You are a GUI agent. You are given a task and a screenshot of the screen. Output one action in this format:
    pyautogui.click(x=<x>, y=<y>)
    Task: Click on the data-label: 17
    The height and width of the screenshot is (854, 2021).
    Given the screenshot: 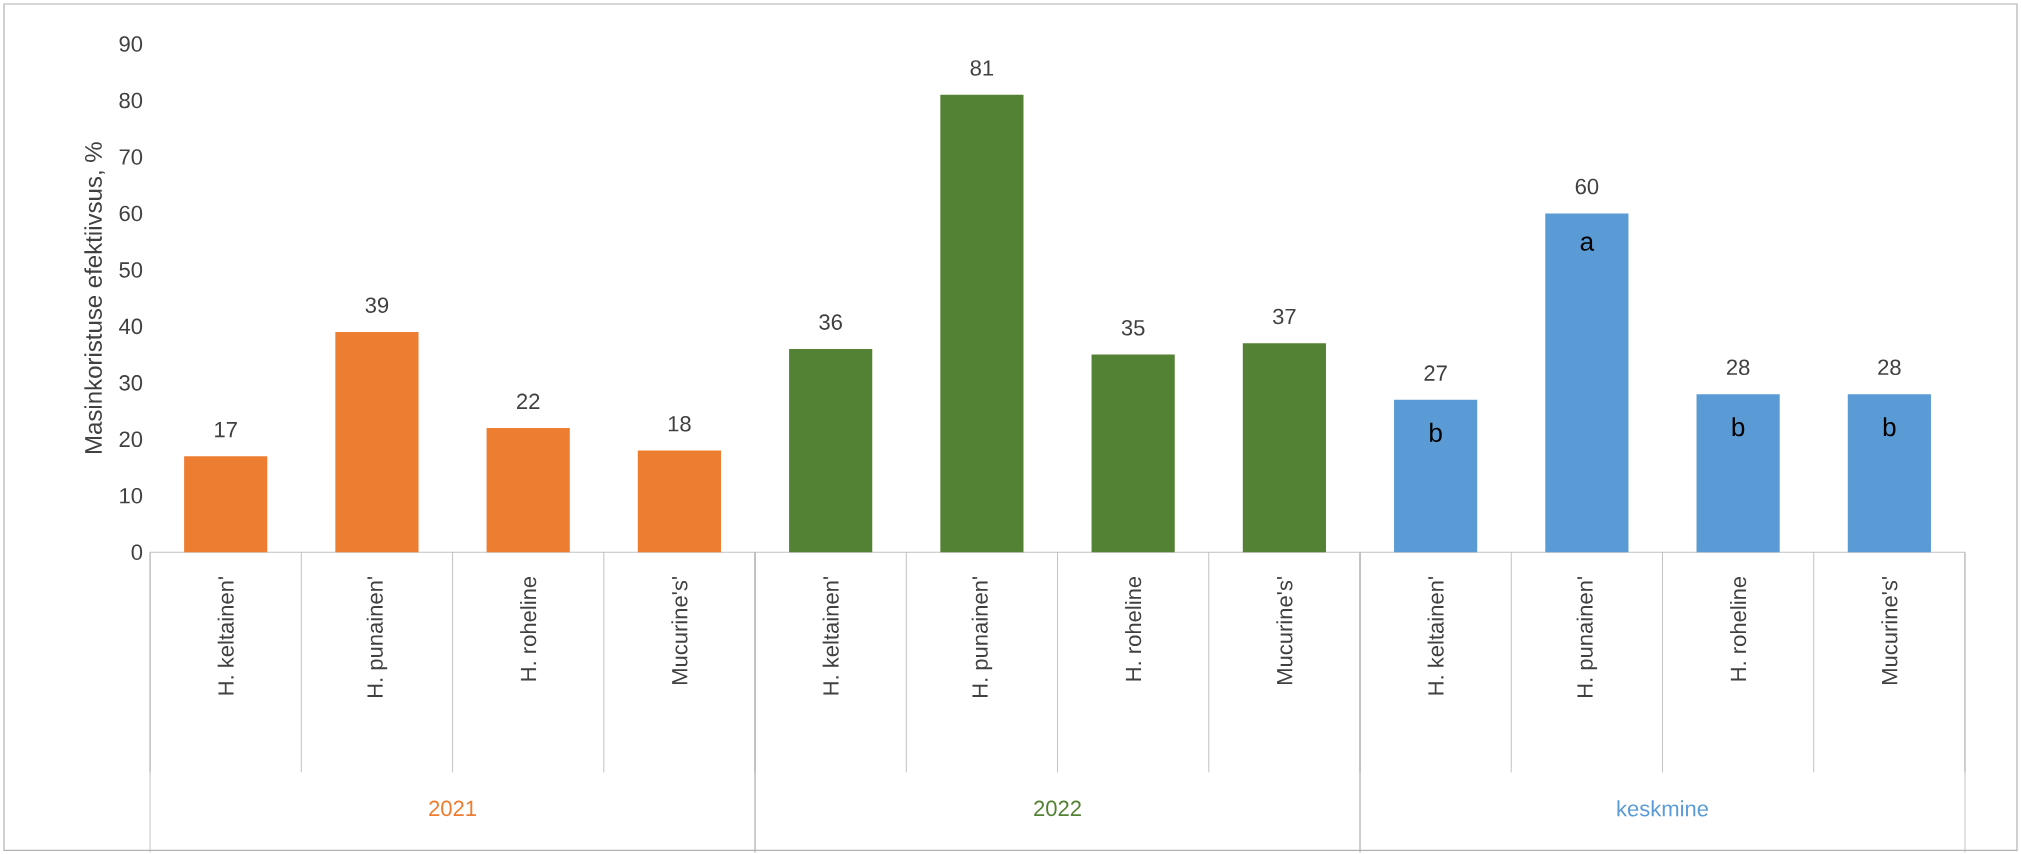 What is the action you would take?
    pyautogui.click(x=226, y=429)
    